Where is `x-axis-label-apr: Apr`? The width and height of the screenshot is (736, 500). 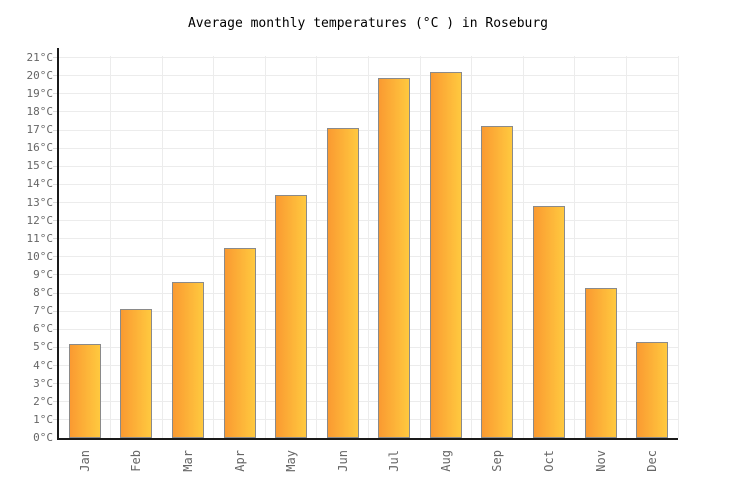
x-axis-label-apr: Apr is located at coordinates (239, 461).